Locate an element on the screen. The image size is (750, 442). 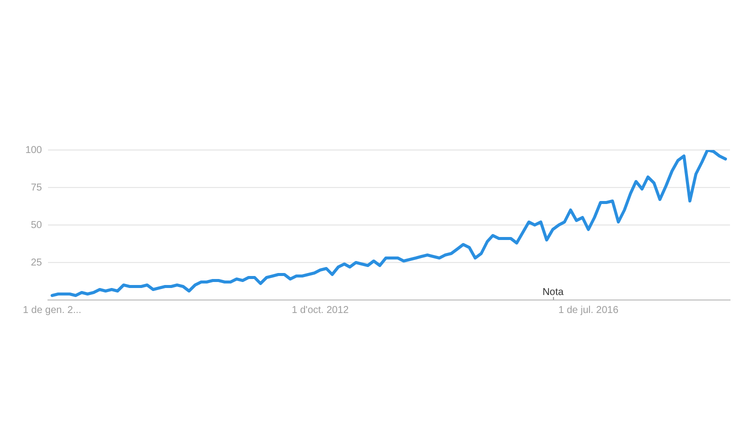
x-tick-label: 1 d'oct. 2012 is located at coordinates (321, 310).